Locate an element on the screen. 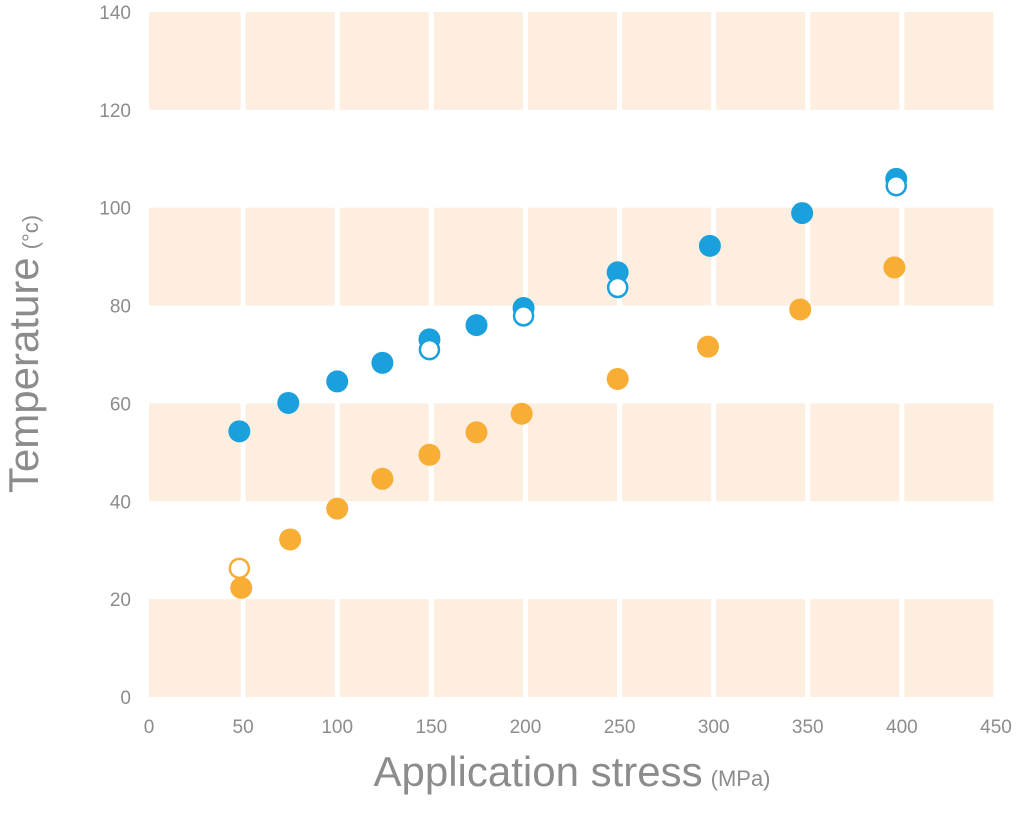  x-axis-label: Application stress is located at coordinates (537, 771).